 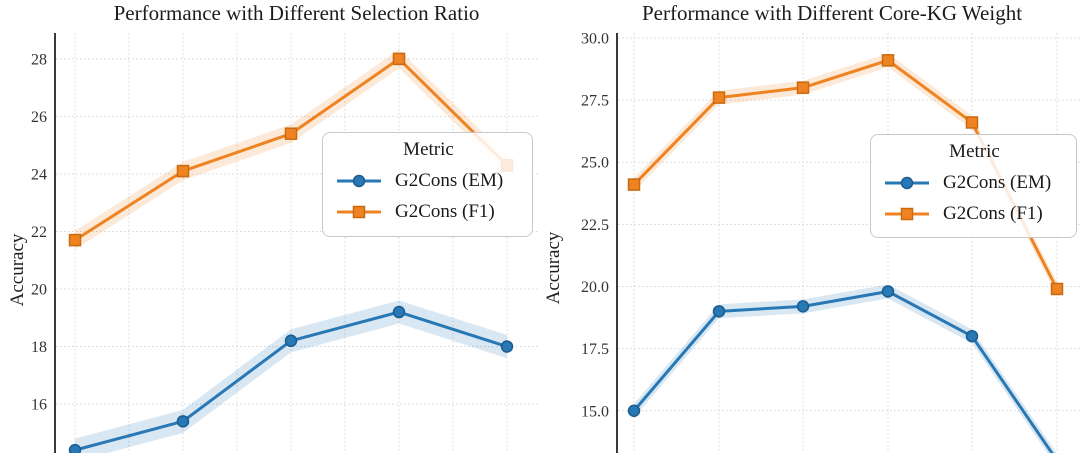 I want to click on y-tick-label: 17.5, so click(x=595, y=349).